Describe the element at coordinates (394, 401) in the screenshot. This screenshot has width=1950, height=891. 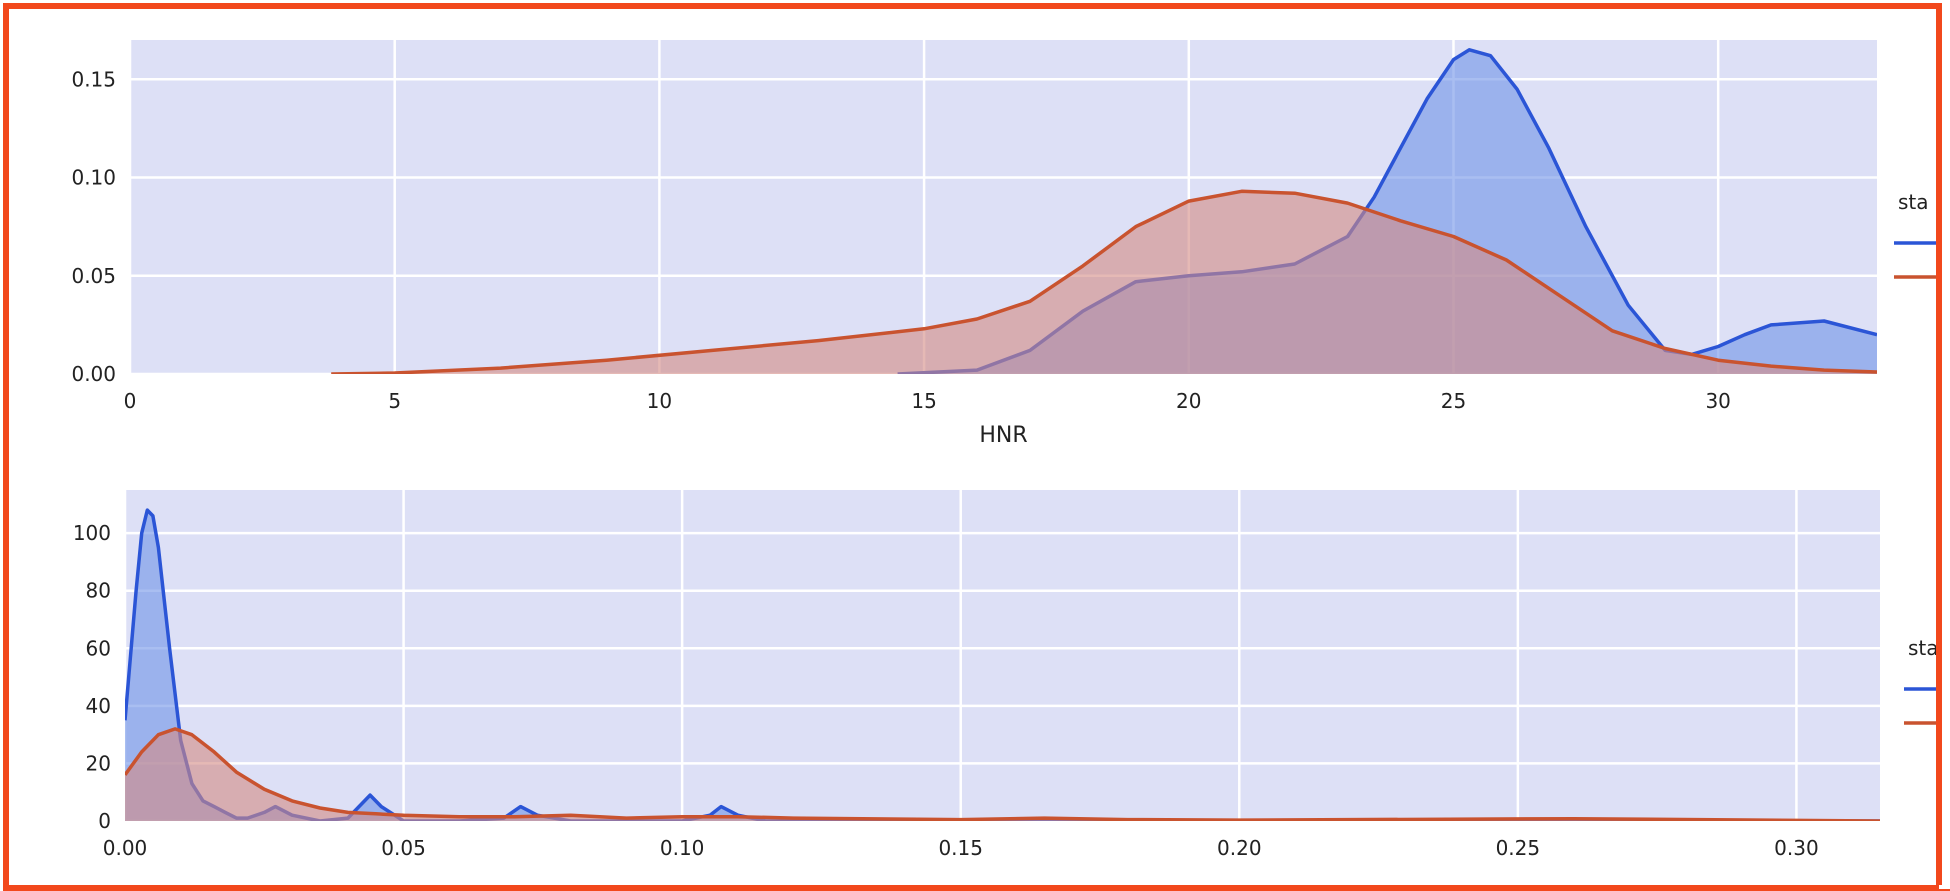
I see `x-tick-label: 5` at that location.